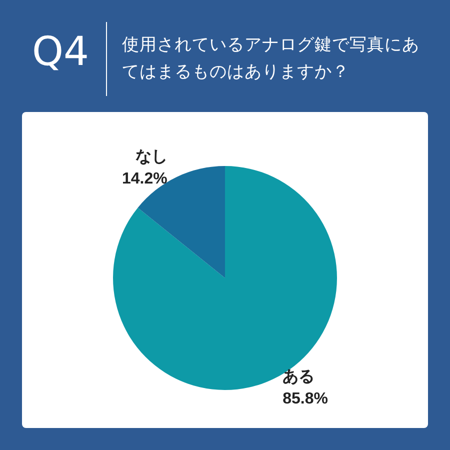 The height and width of the screenshot is (450, 450). I want to click on chart-title: Q4, so click(60, 52).